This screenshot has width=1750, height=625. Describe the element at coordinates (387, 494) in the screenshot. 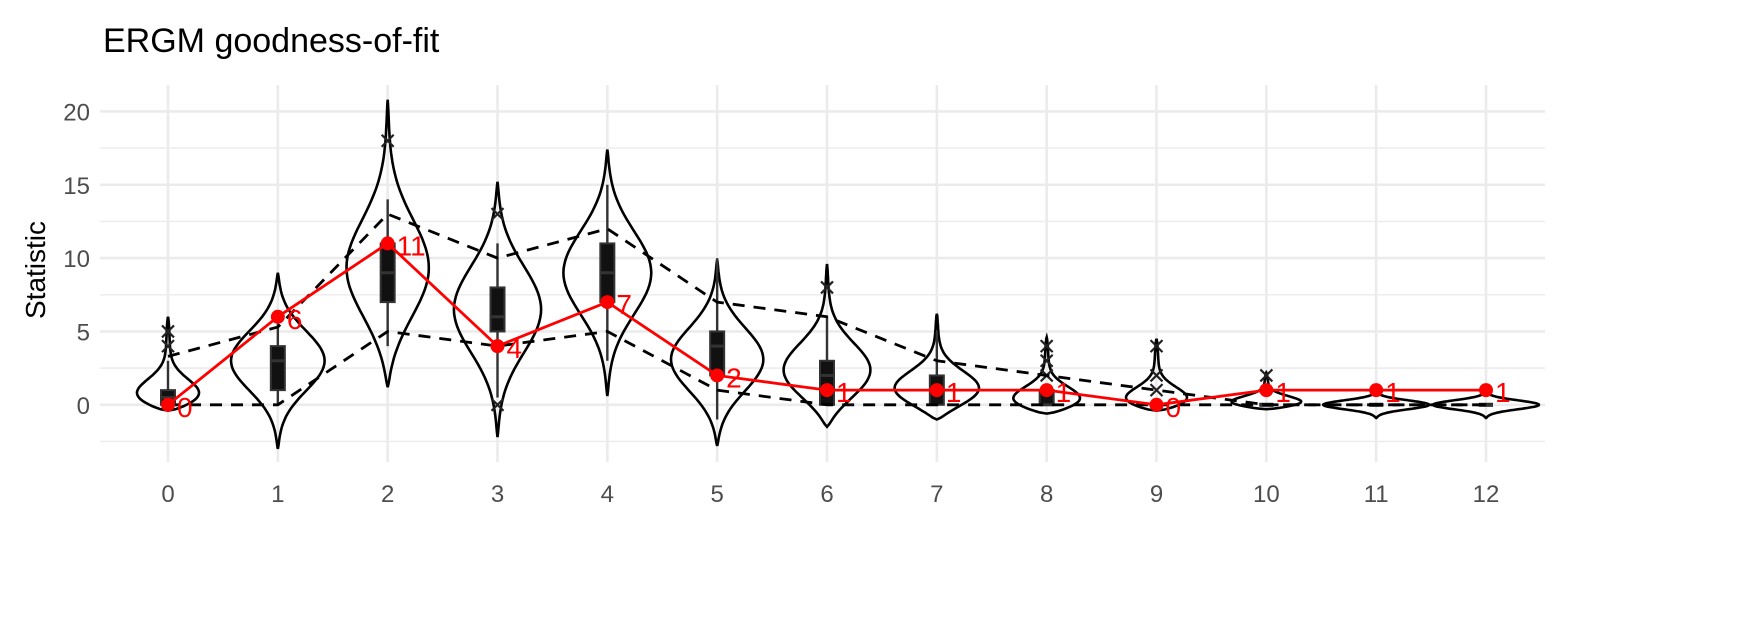

I see `x-tick-label: 2` at that location.